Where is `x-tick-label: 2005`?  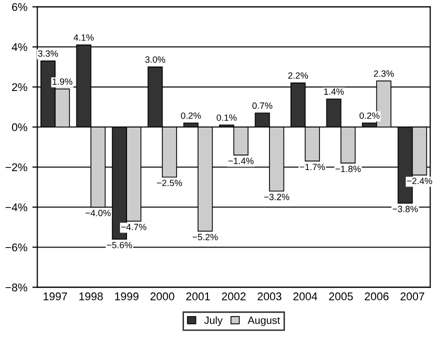 x-tick-label: 2005 is located at coordinates (341, 296).